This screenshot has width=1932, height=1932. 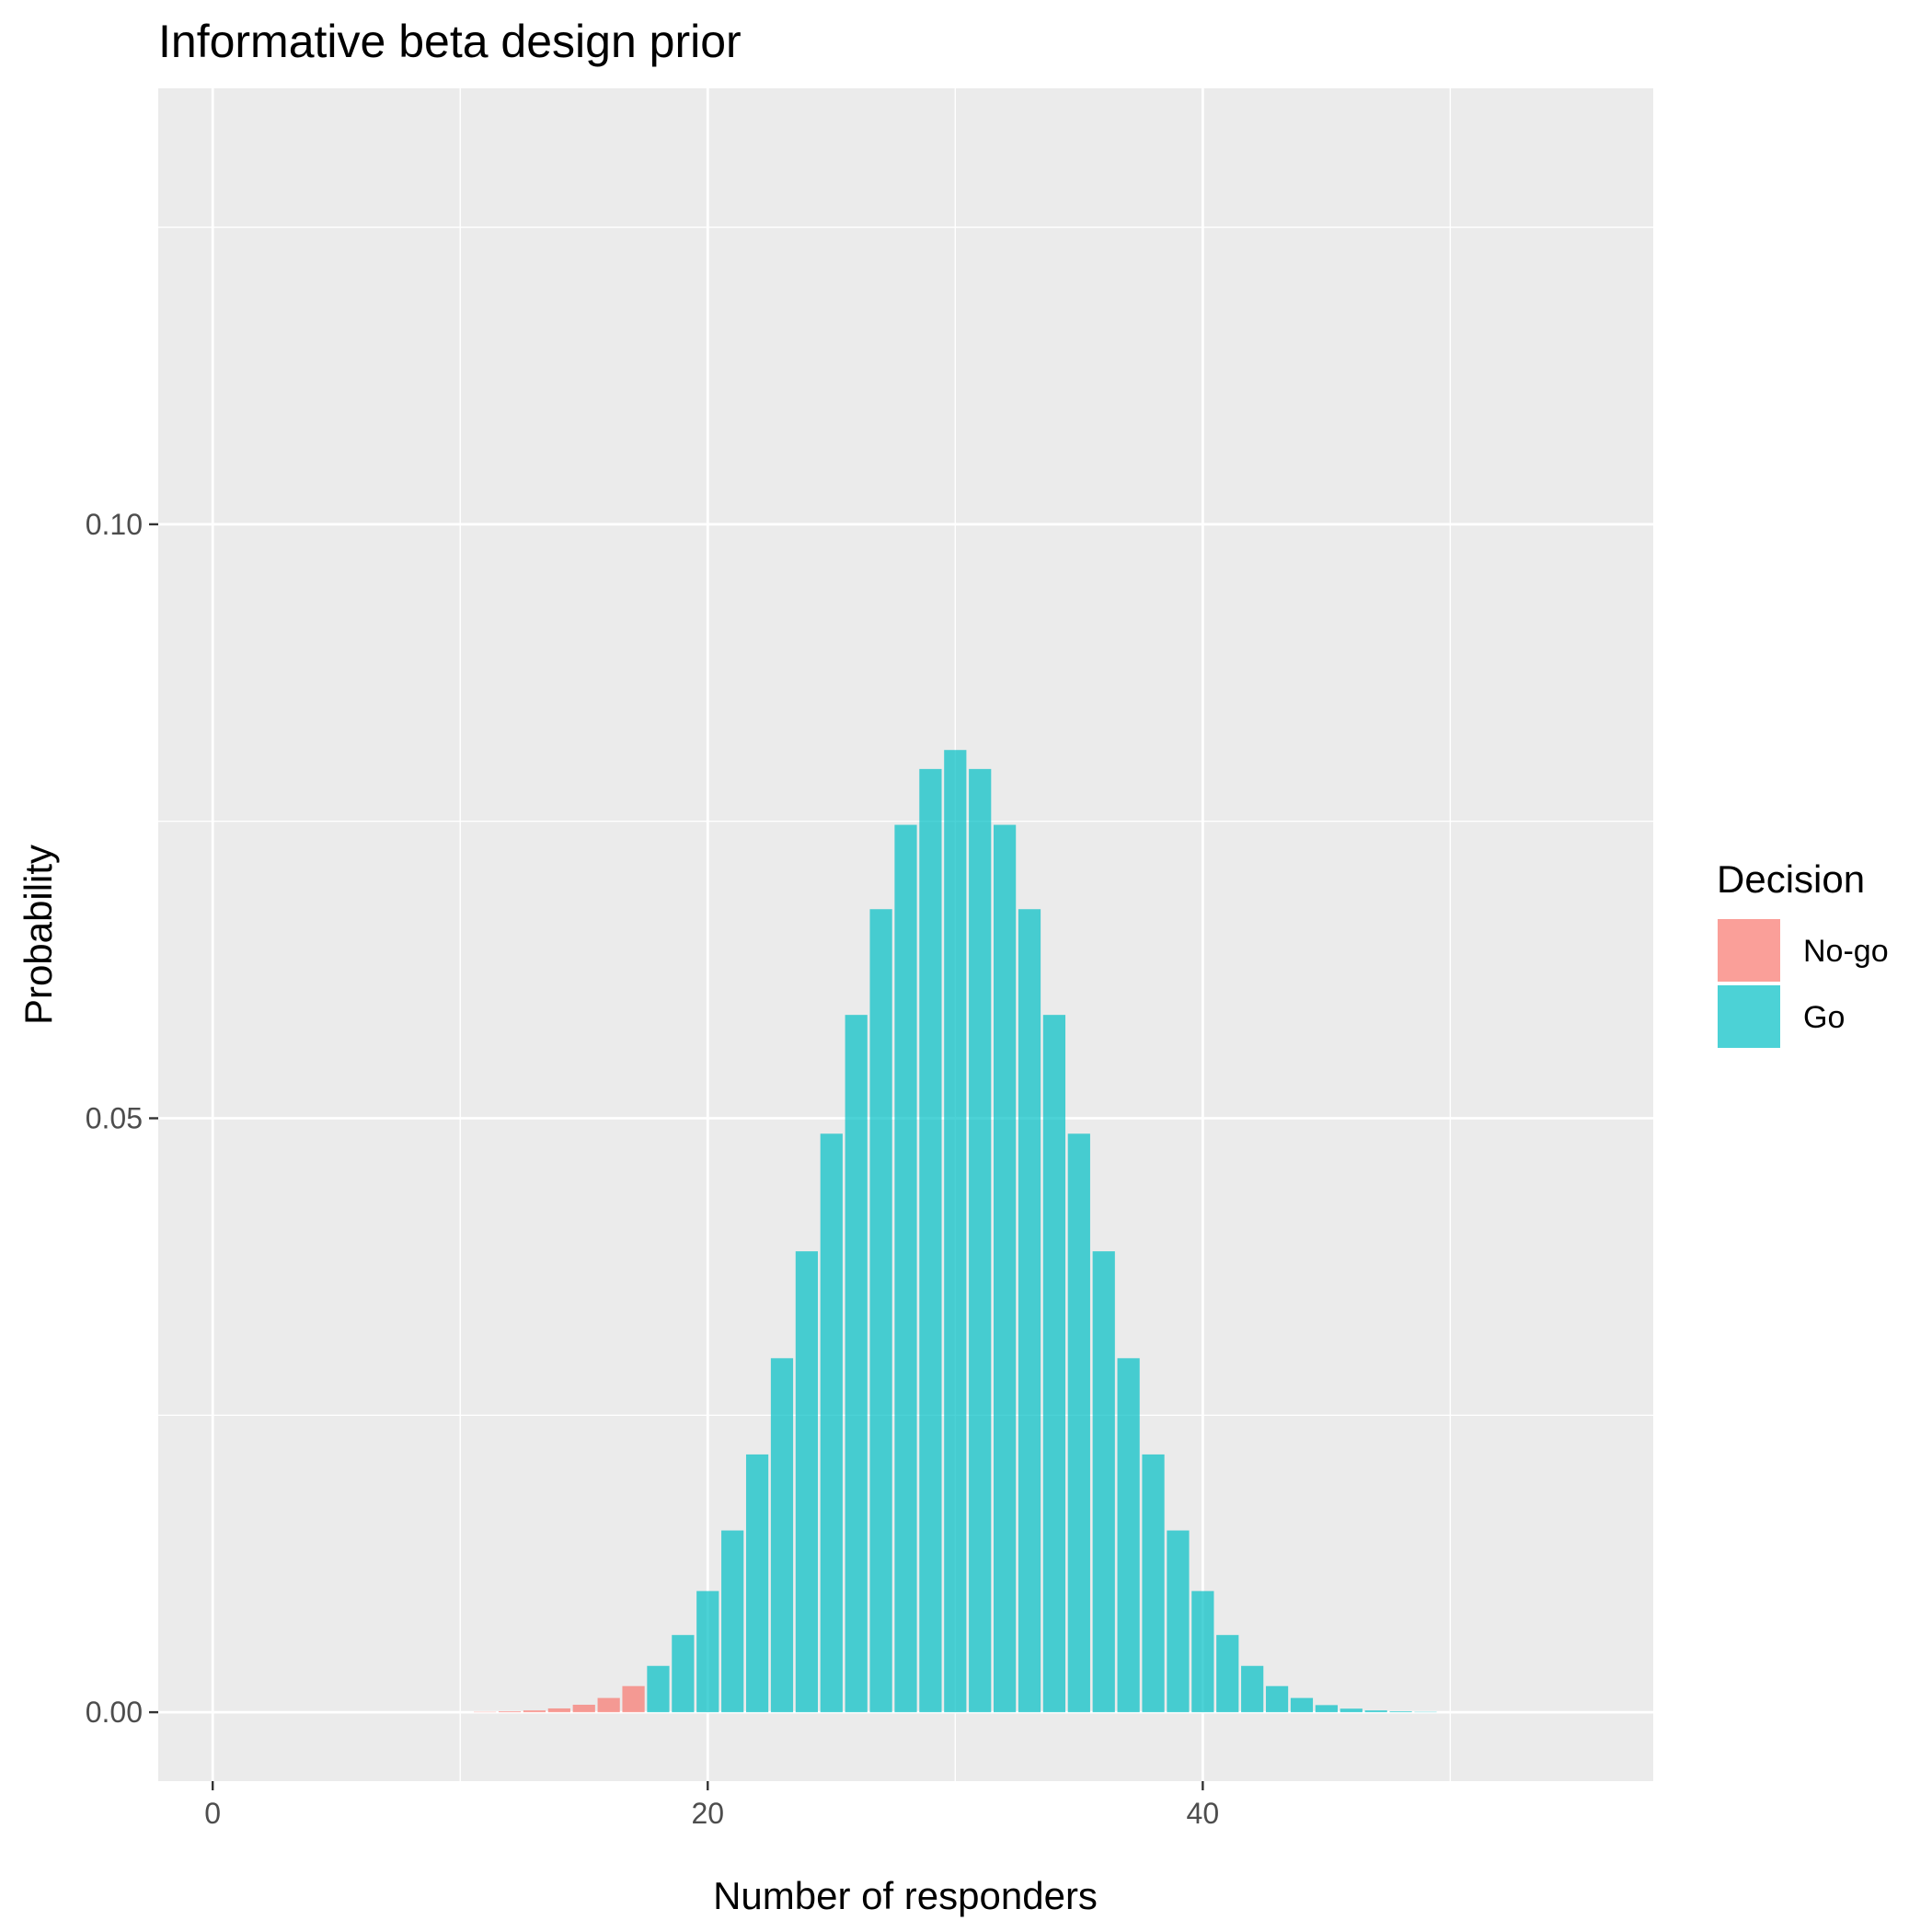 I want to click on legend-label: Go, so click(x=1824, y=1018).